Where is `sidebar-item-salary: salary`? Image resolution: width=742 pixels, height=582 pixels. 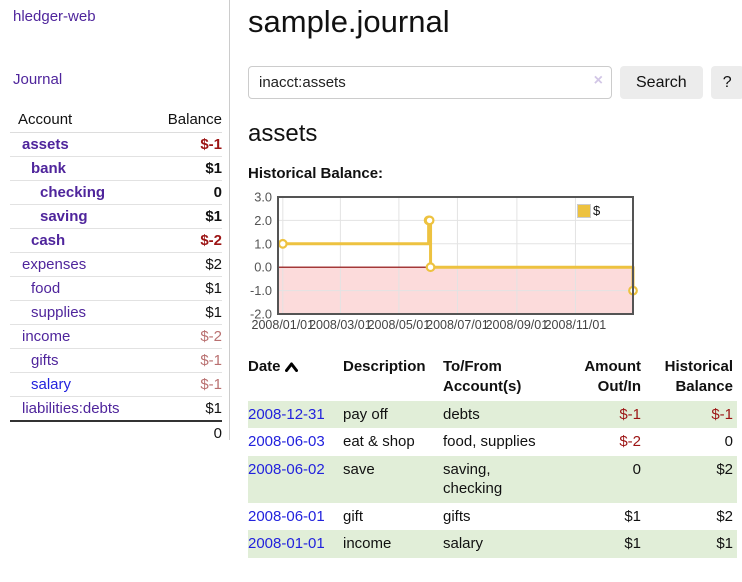 sidebar-item-salary: salary is located at coordinates (51, 384).